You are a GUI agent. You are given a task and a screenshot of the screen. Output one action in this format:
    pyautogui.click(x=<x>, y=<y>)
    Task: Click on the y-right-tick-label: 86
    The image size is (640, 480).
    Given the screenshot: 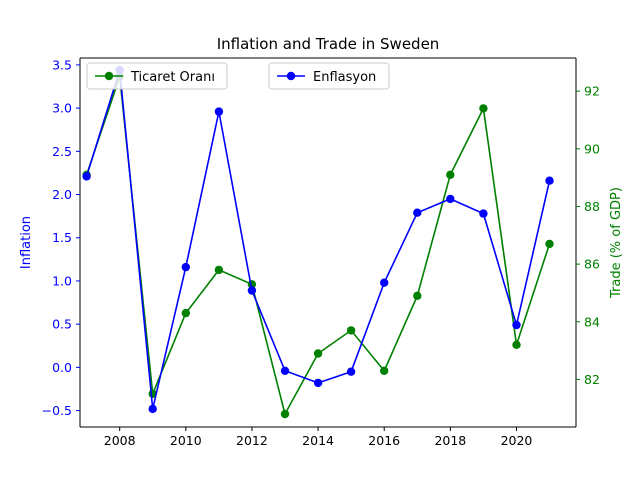 What is the action you would take?
    pyautogui.click(x=592, y=264)
    